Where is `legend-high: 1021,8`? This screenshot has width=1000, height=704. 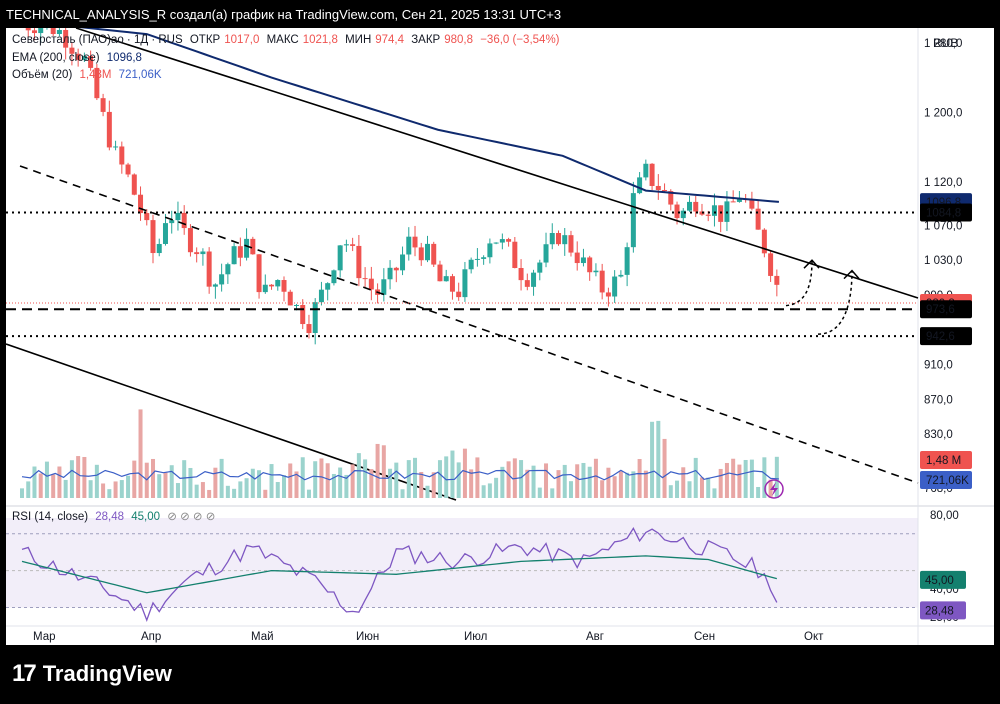 legend-high: 1021,8 is located at coordinates (320, 40).